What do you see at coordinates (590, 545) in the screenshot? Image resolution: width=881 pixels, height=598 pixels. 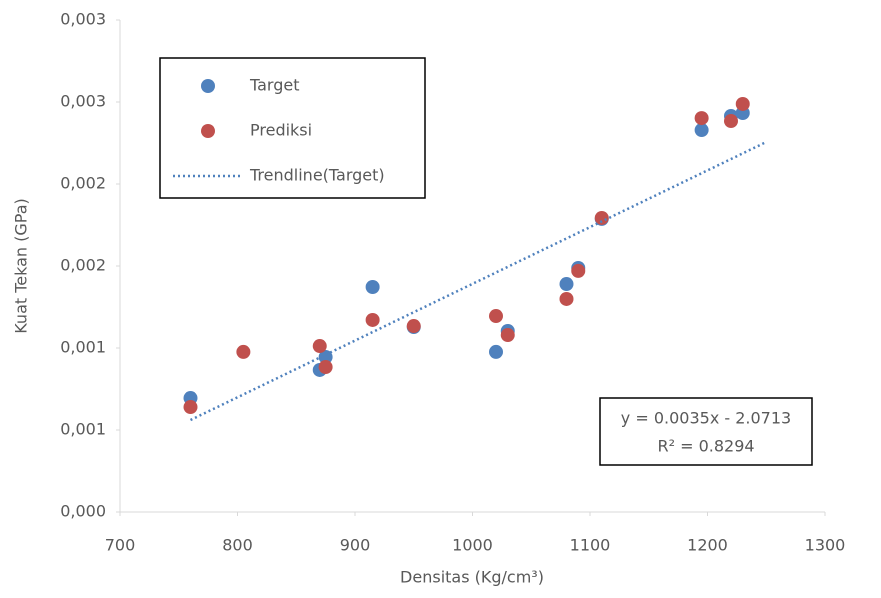 I see `x-tick-label: 1100` at bounding box center [590, 545].